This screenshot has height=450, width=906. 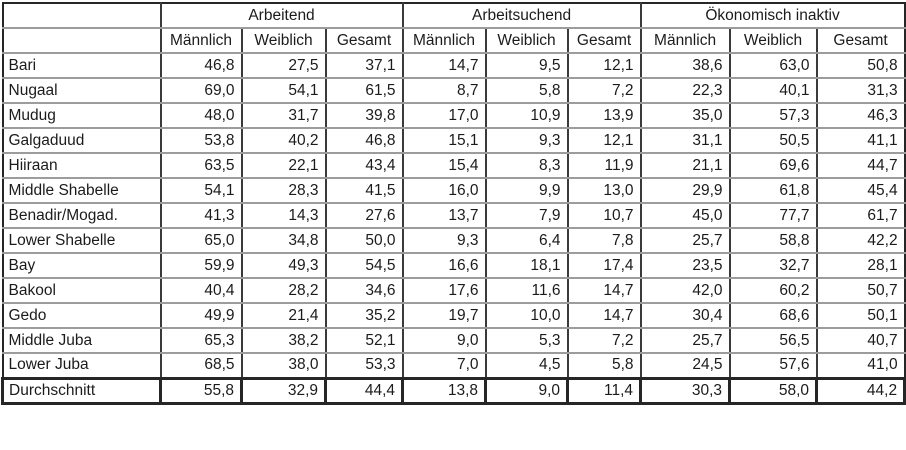 I want to click on value-cell: 27,5, so click(x=283, y=65).